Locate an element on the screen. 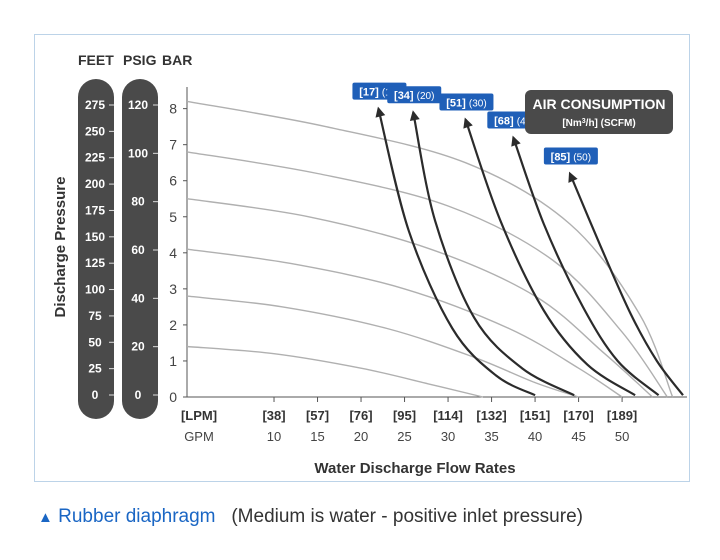 The height and width of the screenshot is (560, 720). psig-scale-pill is located at coordinates (140, 249).